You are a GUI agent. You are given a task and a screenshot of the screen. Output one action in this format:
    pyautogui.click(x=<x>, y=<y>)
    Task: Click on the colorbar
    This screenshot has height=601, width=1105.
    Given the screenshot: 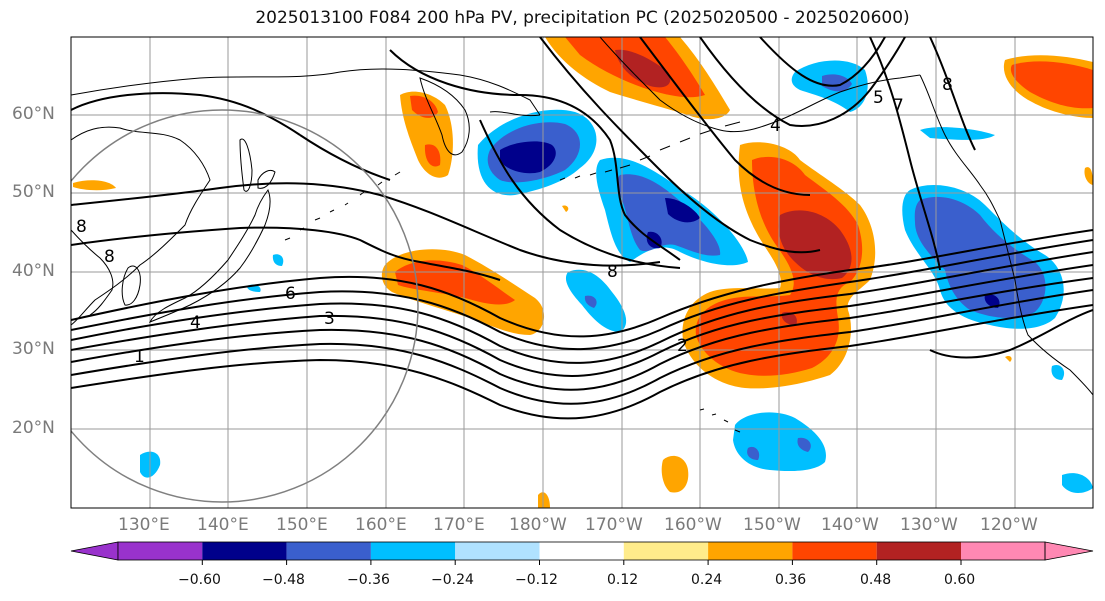 What is the action you would take?
    pyautogui.click(x=582, y=553)
    